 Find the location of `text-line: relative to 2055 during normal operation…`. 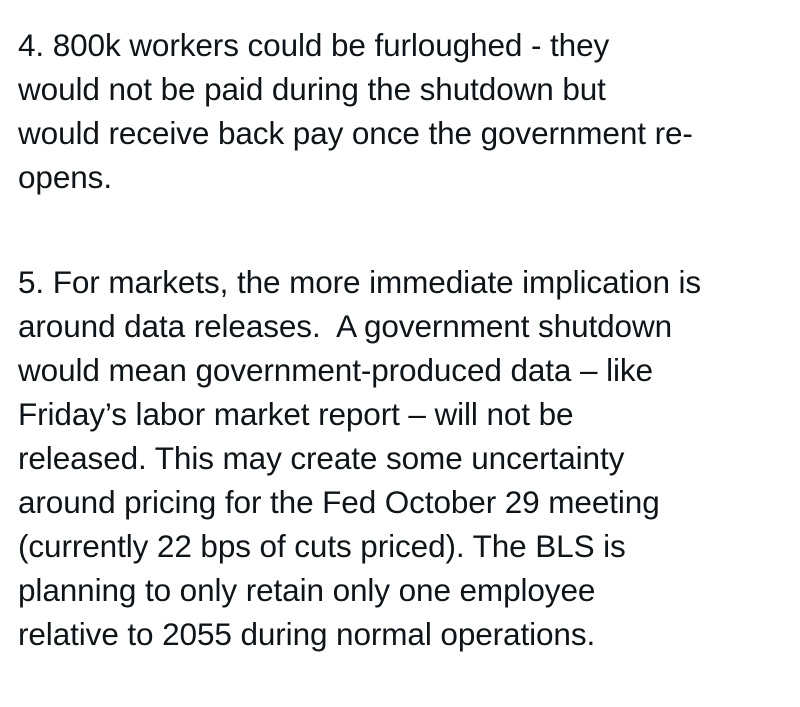

text-line: relative to 2055 during normal operation… is located at coordinates (307, 634).